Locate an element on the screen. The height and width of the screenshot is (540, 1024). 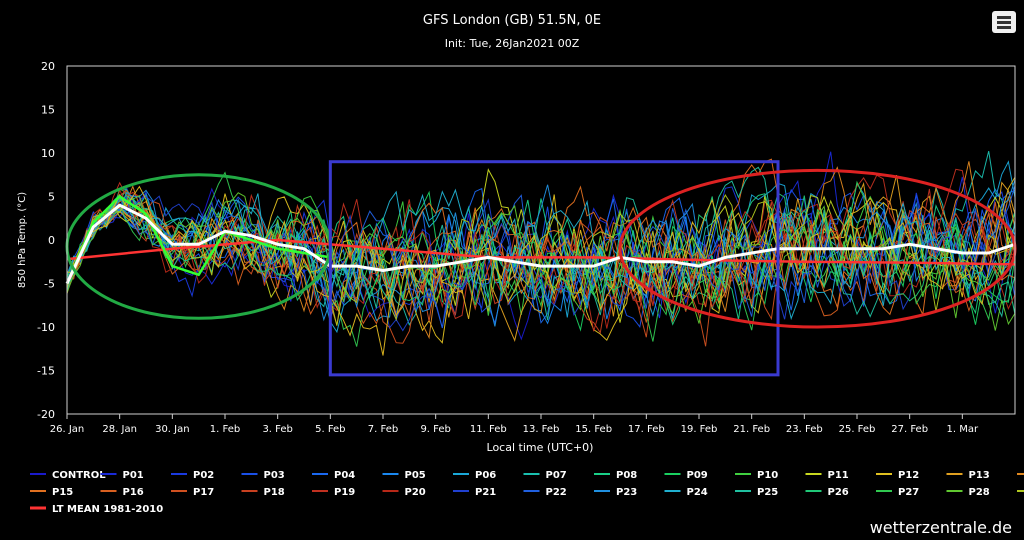
y-tick-label: 0 is located at coordinates (51, 240).